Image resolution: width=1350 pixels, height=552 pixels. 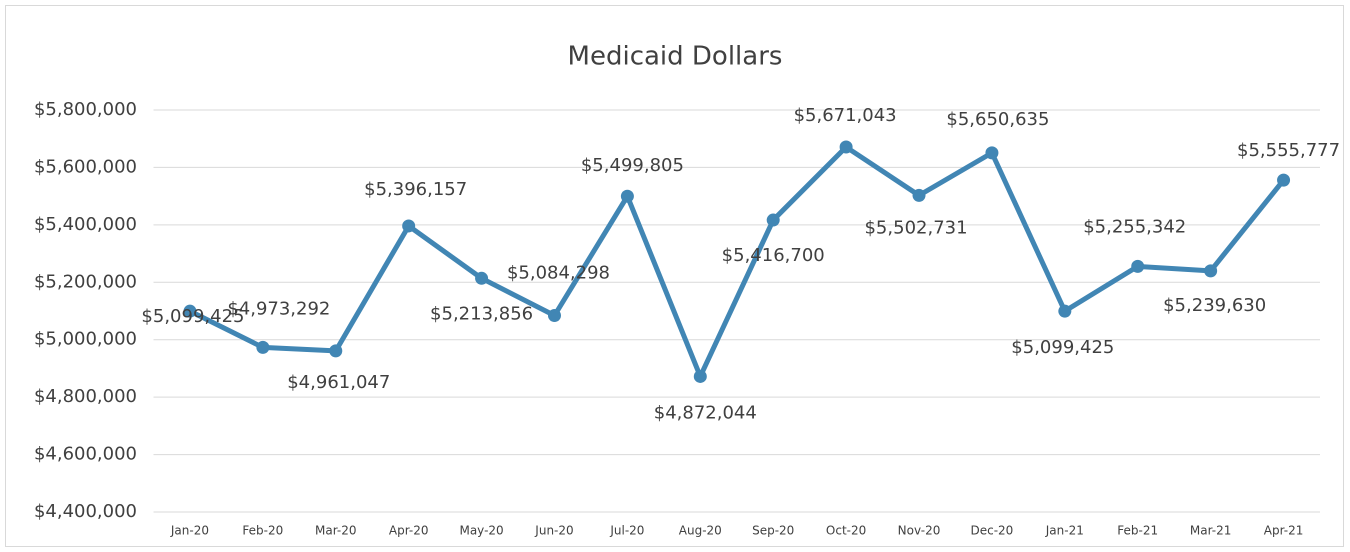 What do you see at coordinates (85, 166) in the screenshot?
I see `y-tick-label: $5,600,000` at bounding box center [85, 166].